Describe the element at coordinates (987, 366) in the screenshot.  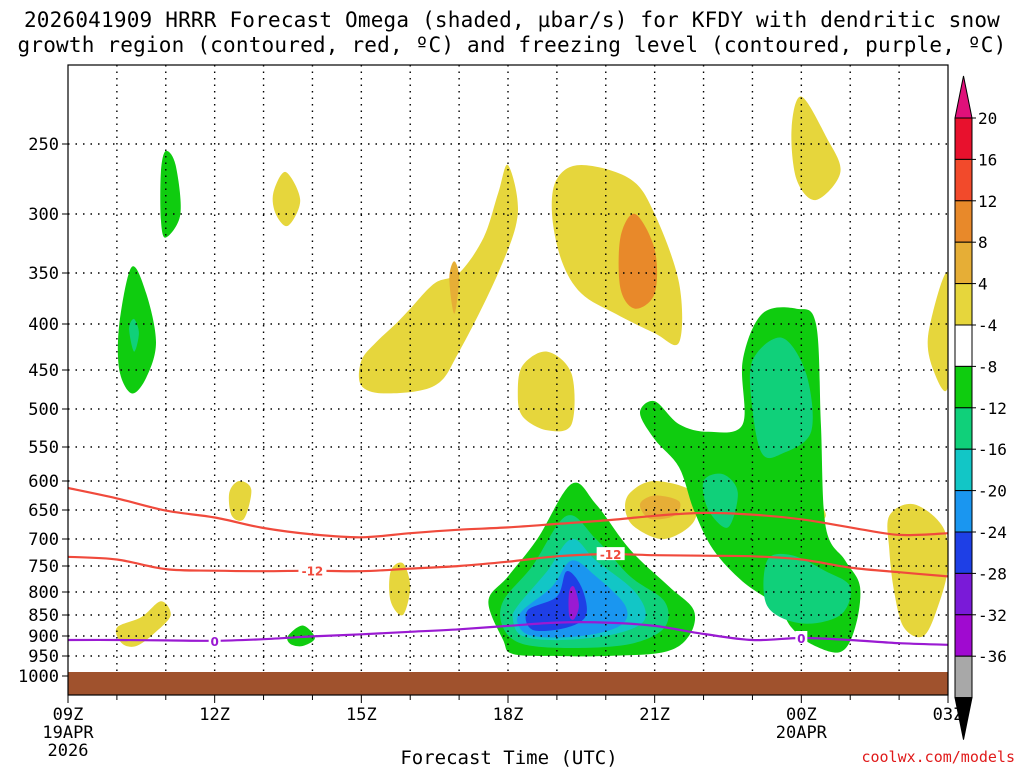
I see `colorbar-label: -8` at that location.